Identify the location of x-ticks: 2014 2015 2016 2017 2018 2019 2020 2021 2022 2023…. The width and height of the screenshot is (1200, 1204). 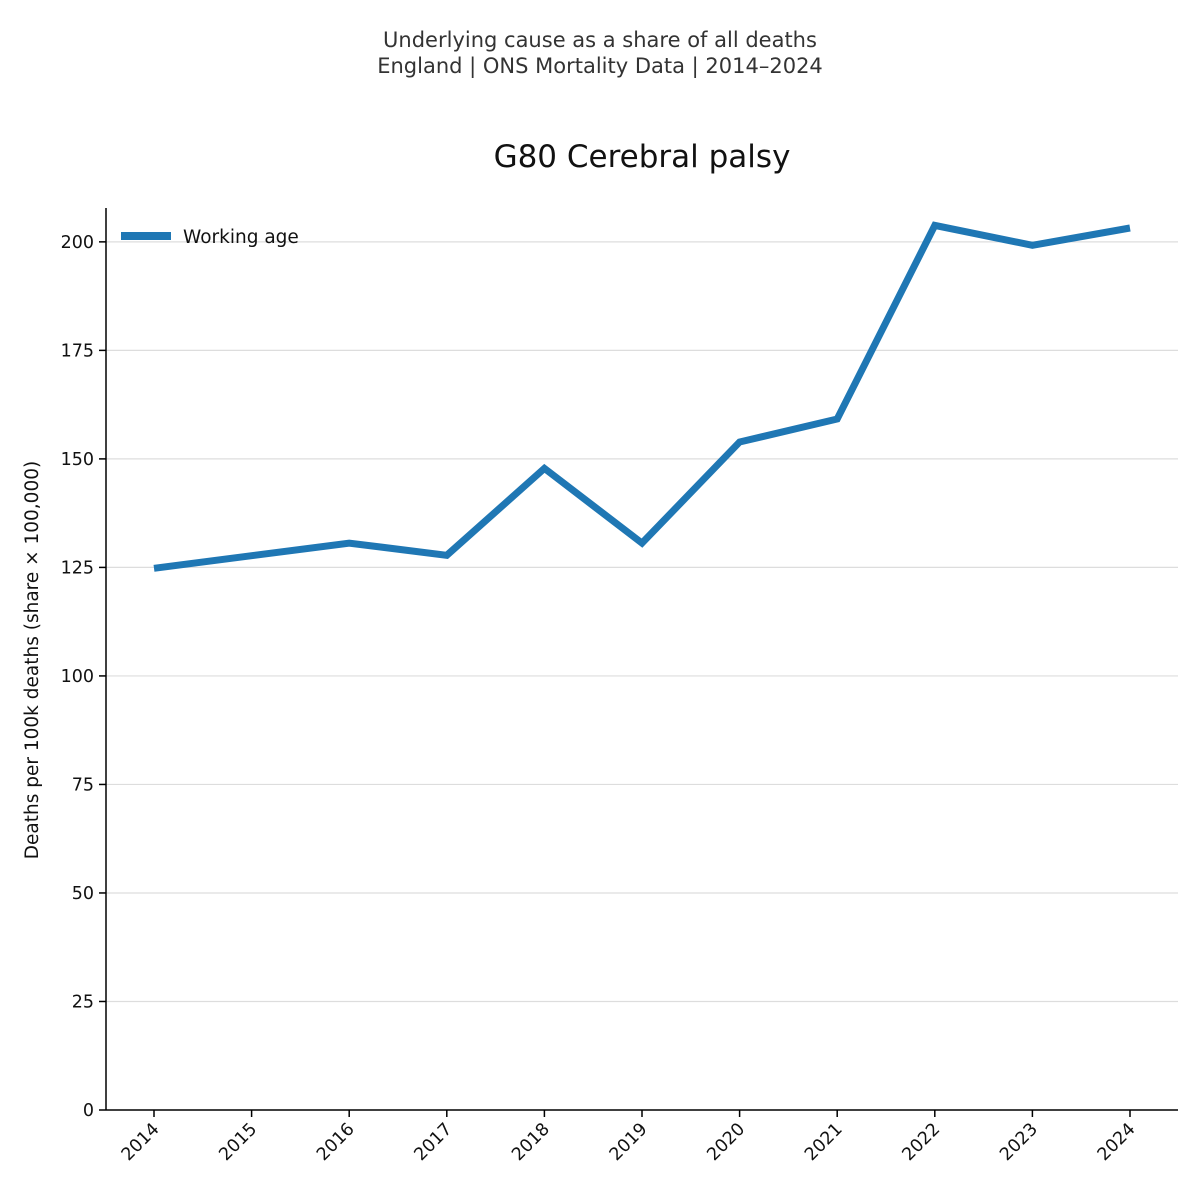
(629, 1137).